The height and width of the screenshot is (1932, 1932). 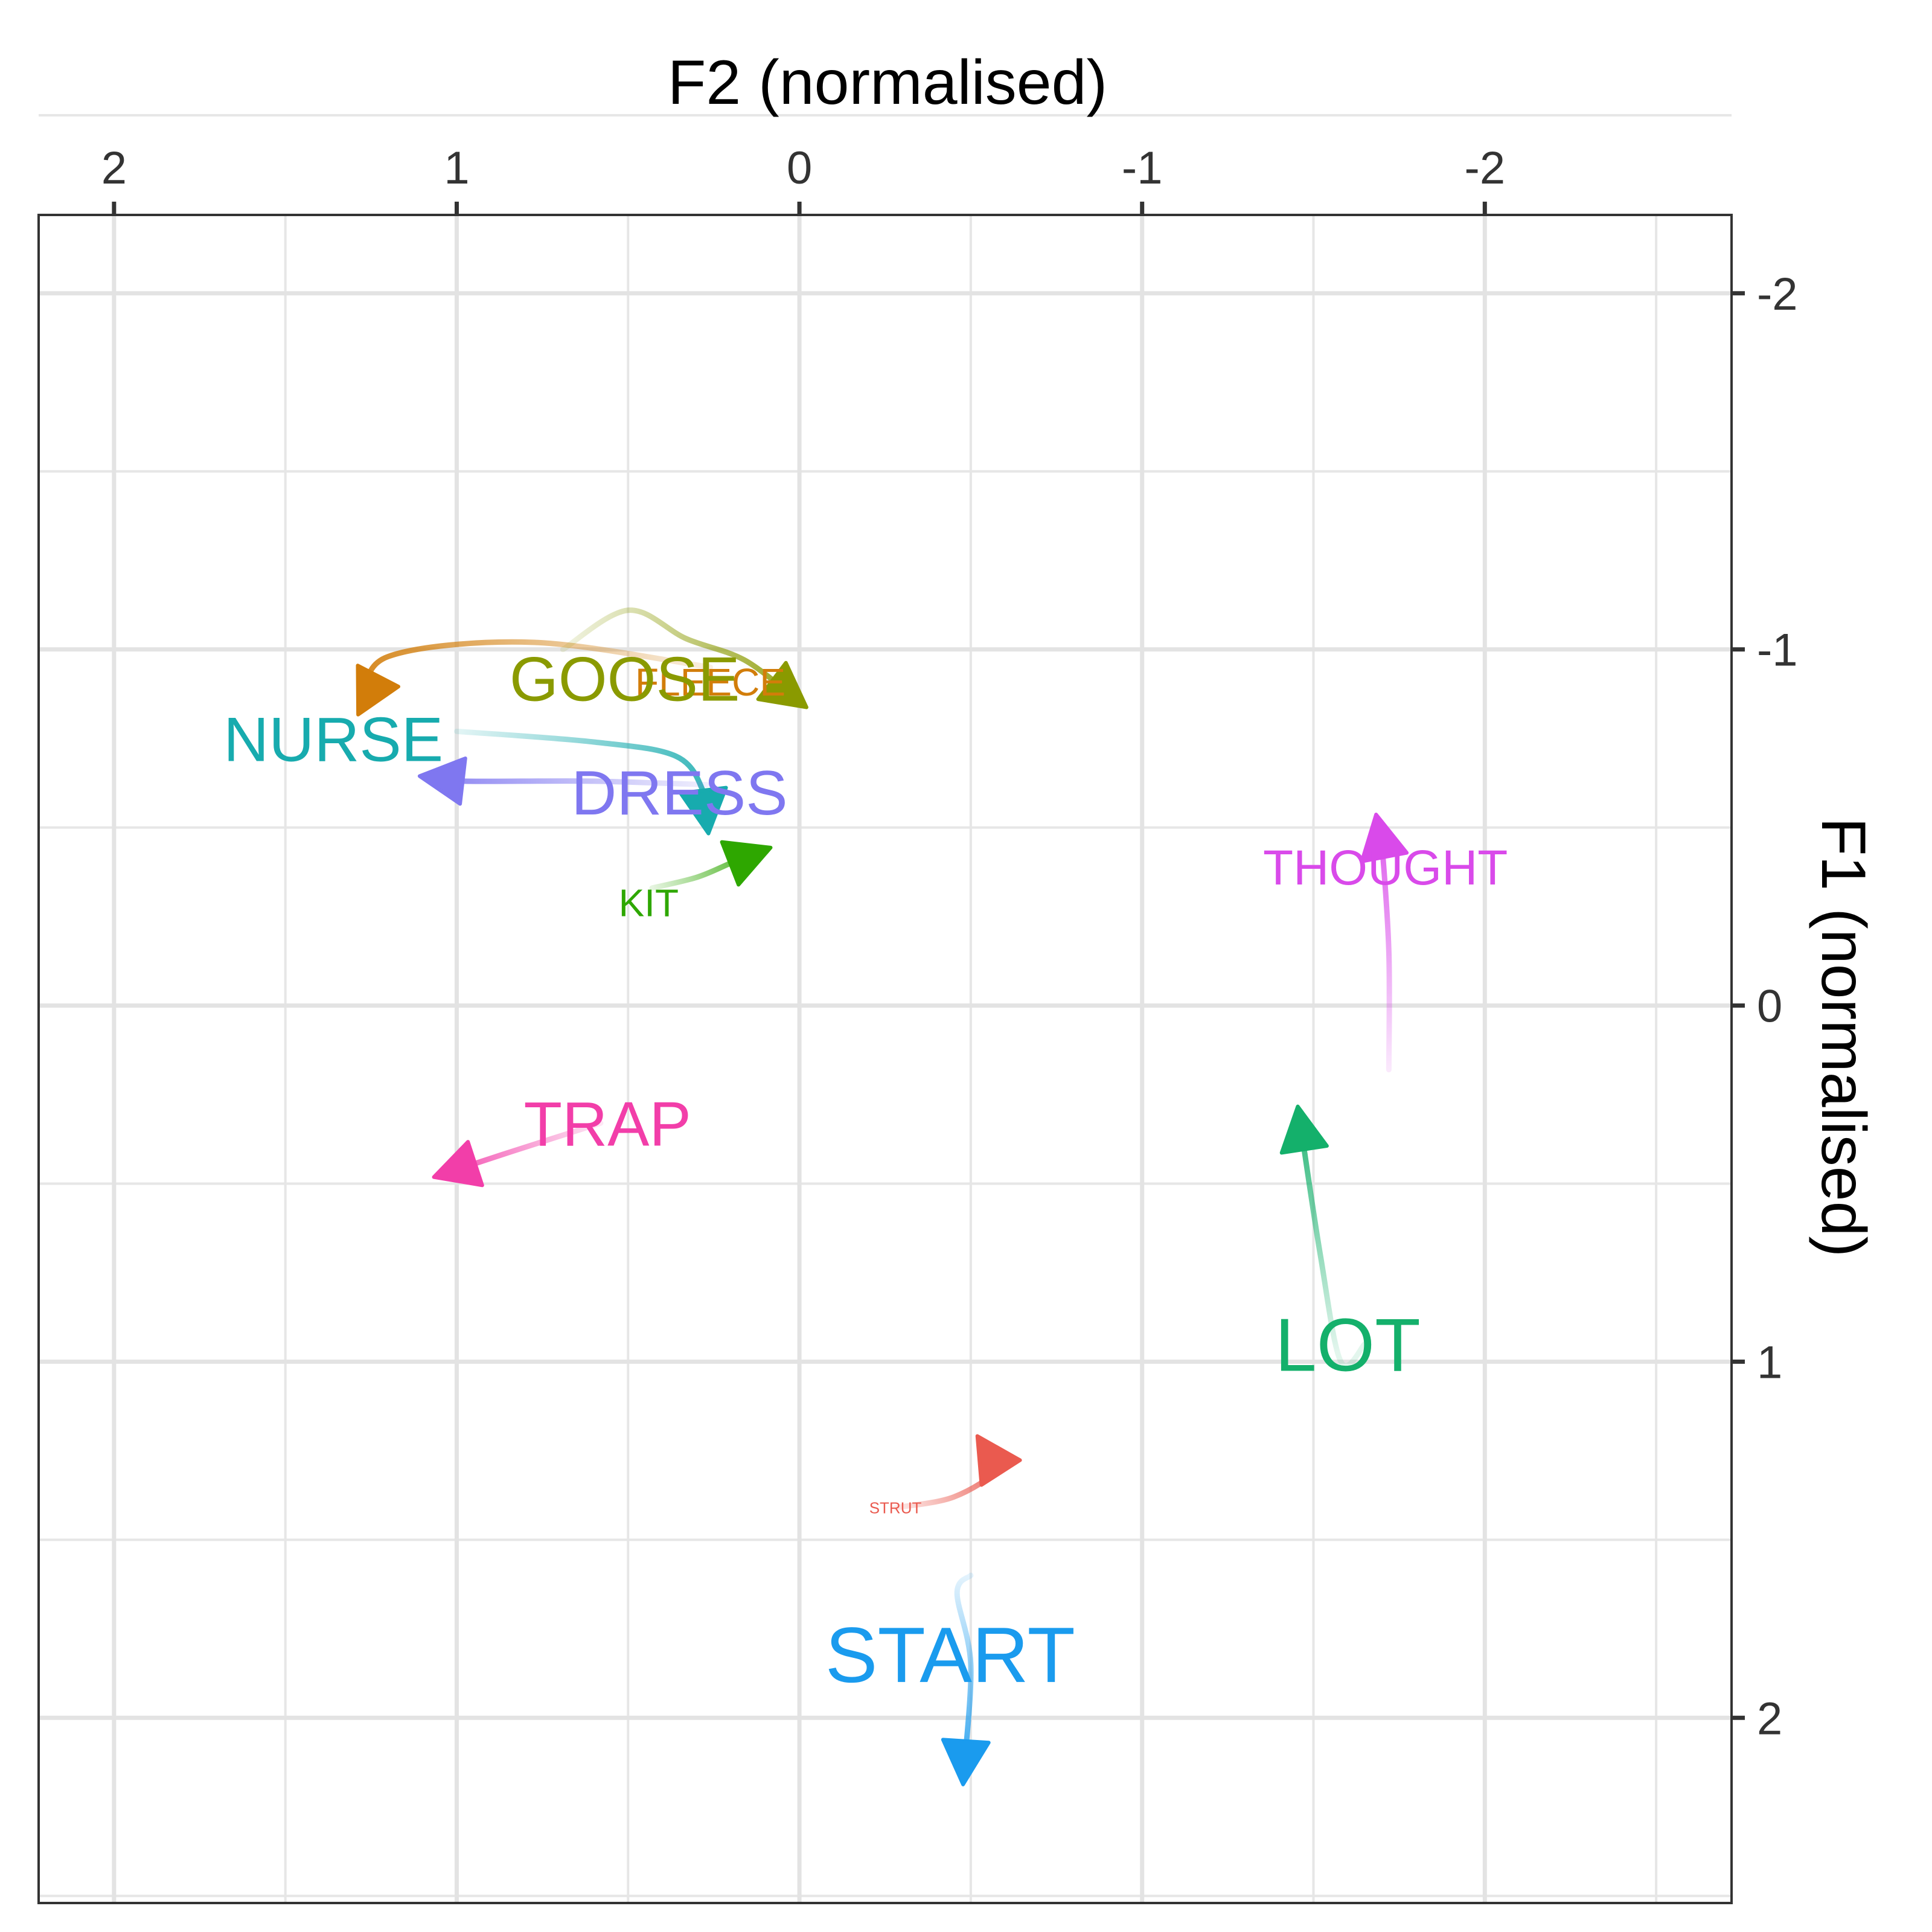 I want to click on series-thought, so click(x=1384, y=943).